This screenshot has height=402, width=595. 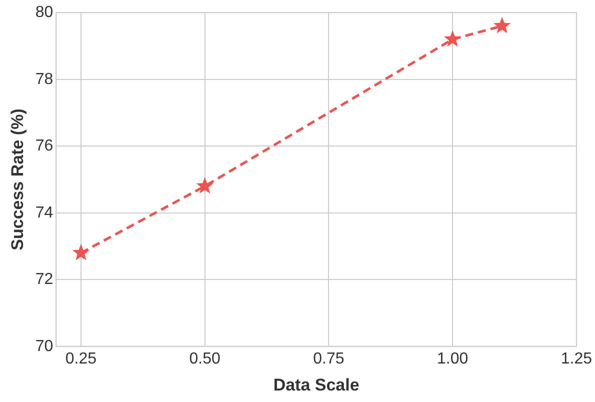 I want to click on x-tick-label: 1.00, so click(x=452, y=359).